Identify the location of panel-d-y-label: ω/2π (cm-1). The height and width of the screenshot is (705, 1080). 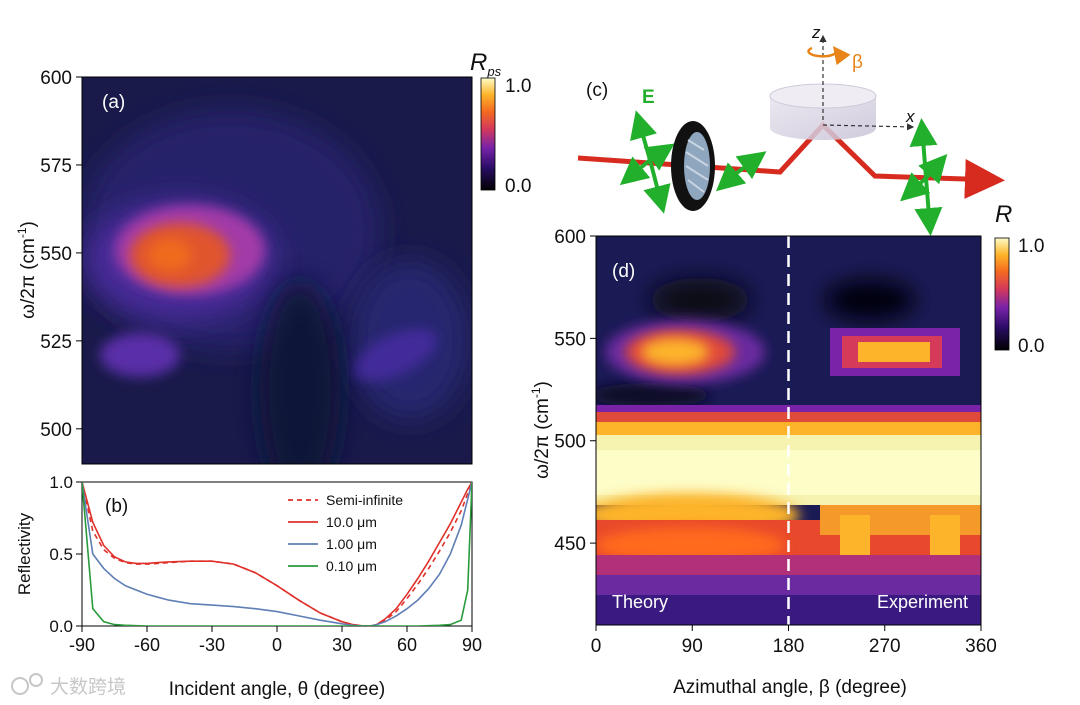
(541, 430).